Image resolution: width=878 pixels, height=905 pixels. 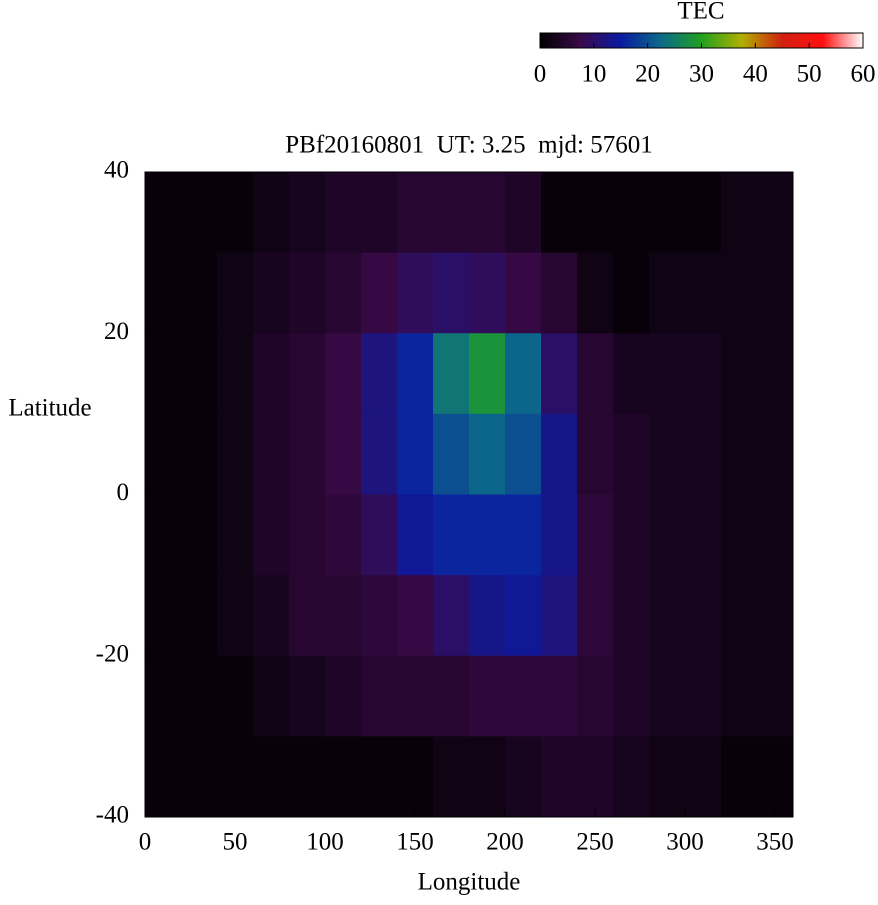 What do you see at coordinates (145, 842) in the screenshot?
I see `x-tick-label: 0` at bounding box center [145, 842].